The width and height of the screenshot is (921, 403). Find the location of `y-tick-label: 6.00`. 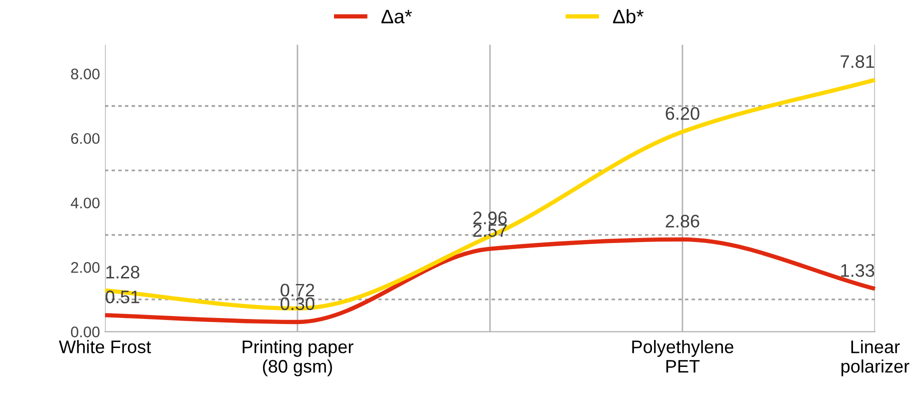

y-tick-label: 6.00 is located at coordinates (85, 138).